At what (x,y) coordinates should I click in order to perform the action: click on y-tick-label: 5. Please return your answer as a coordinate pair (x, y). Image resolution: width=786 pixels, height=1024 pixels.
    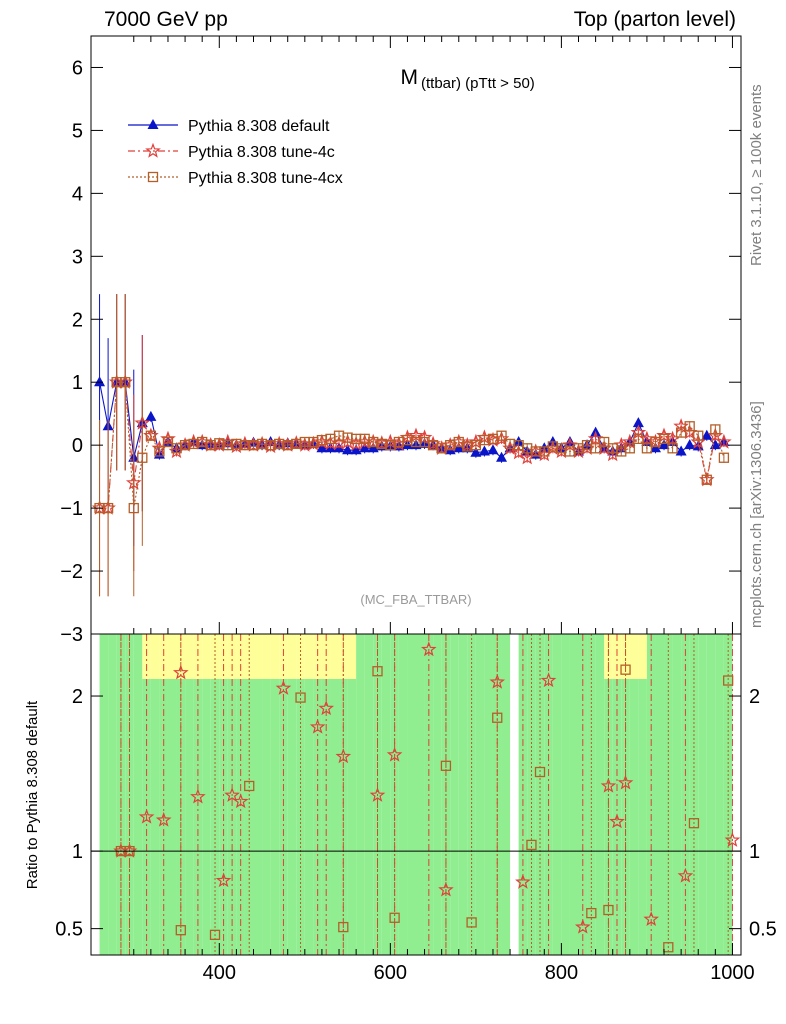
    Looking at the image, I should click on (77, 131).